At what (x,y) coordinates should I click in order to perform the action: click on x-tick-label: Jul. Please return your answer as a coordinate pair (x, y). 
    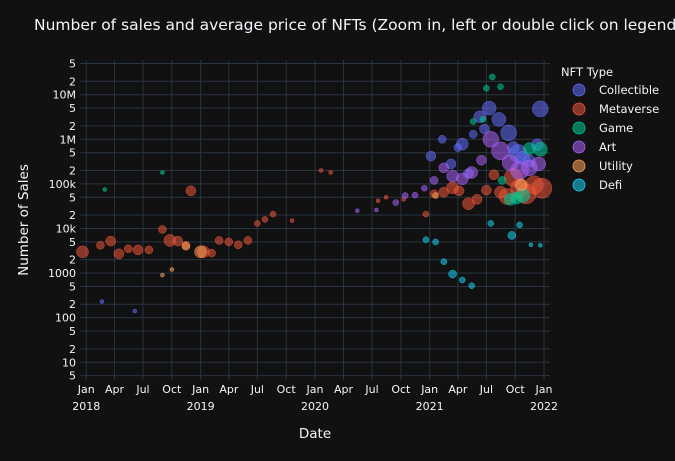
    Looking at the image, I should click on (142, 389).